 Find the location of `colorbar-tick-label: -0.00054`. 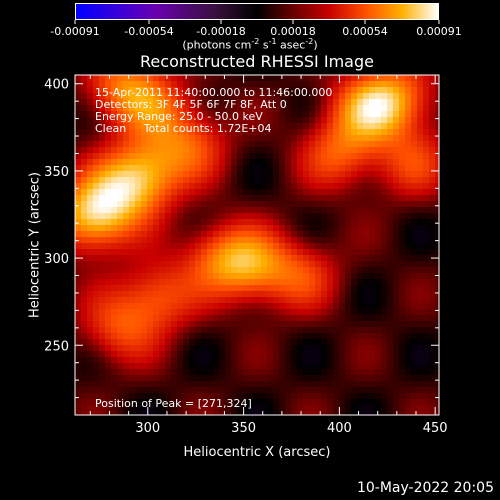

colorbar-tick-label: -0.00054 is located at coordinates (148, 31).